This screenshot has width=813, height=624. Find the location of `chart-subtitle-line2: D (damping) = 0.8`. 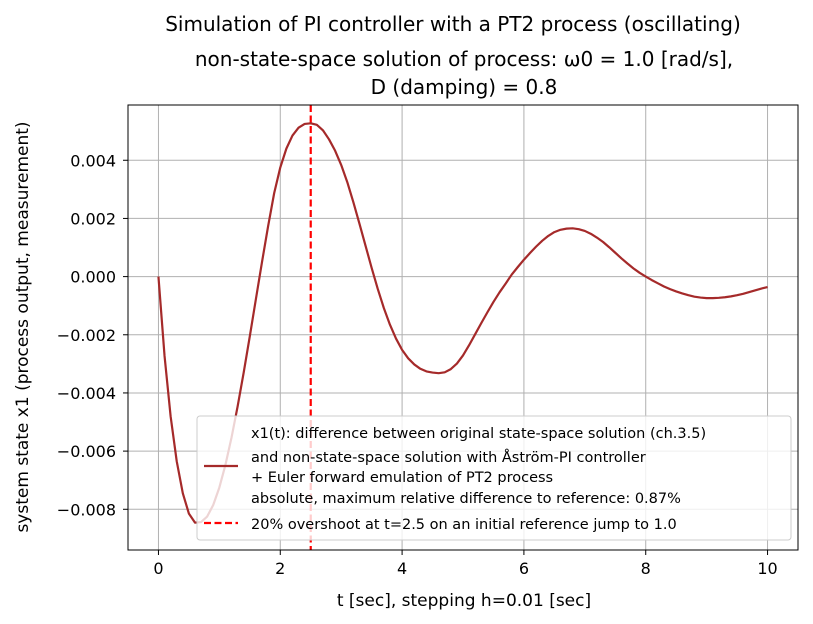

chart-subtitle-line2: D (damping) = 0.8 is located at coordinates (464, 87).